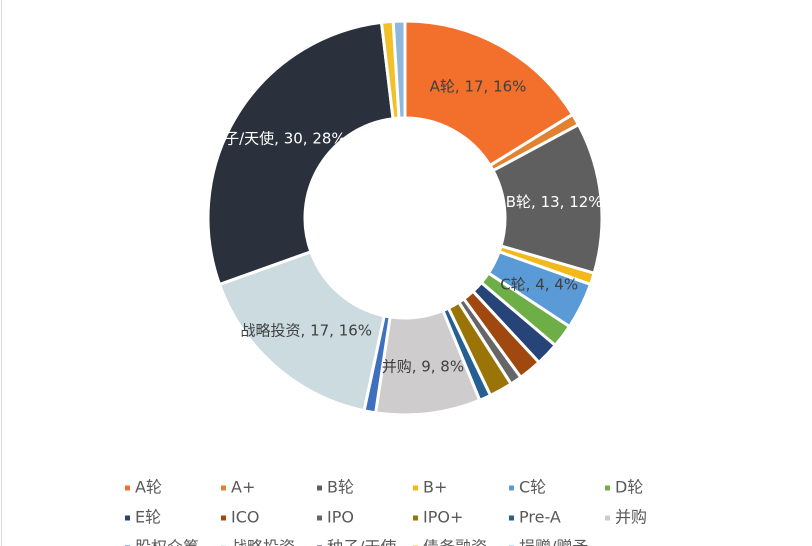 This screenshot has height=546, width=812. I want to click on legend-label: IPO+, so click(443, 517).